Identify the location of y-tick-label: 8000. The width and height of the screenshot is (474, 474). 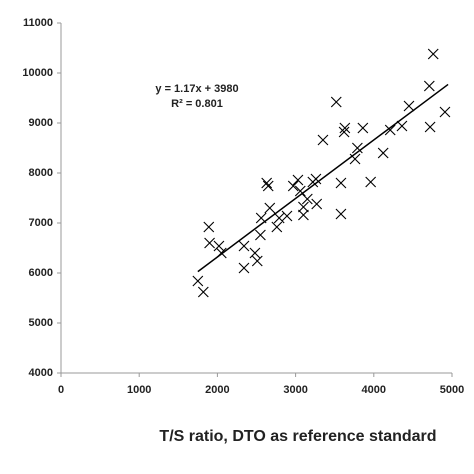
(41, 173).